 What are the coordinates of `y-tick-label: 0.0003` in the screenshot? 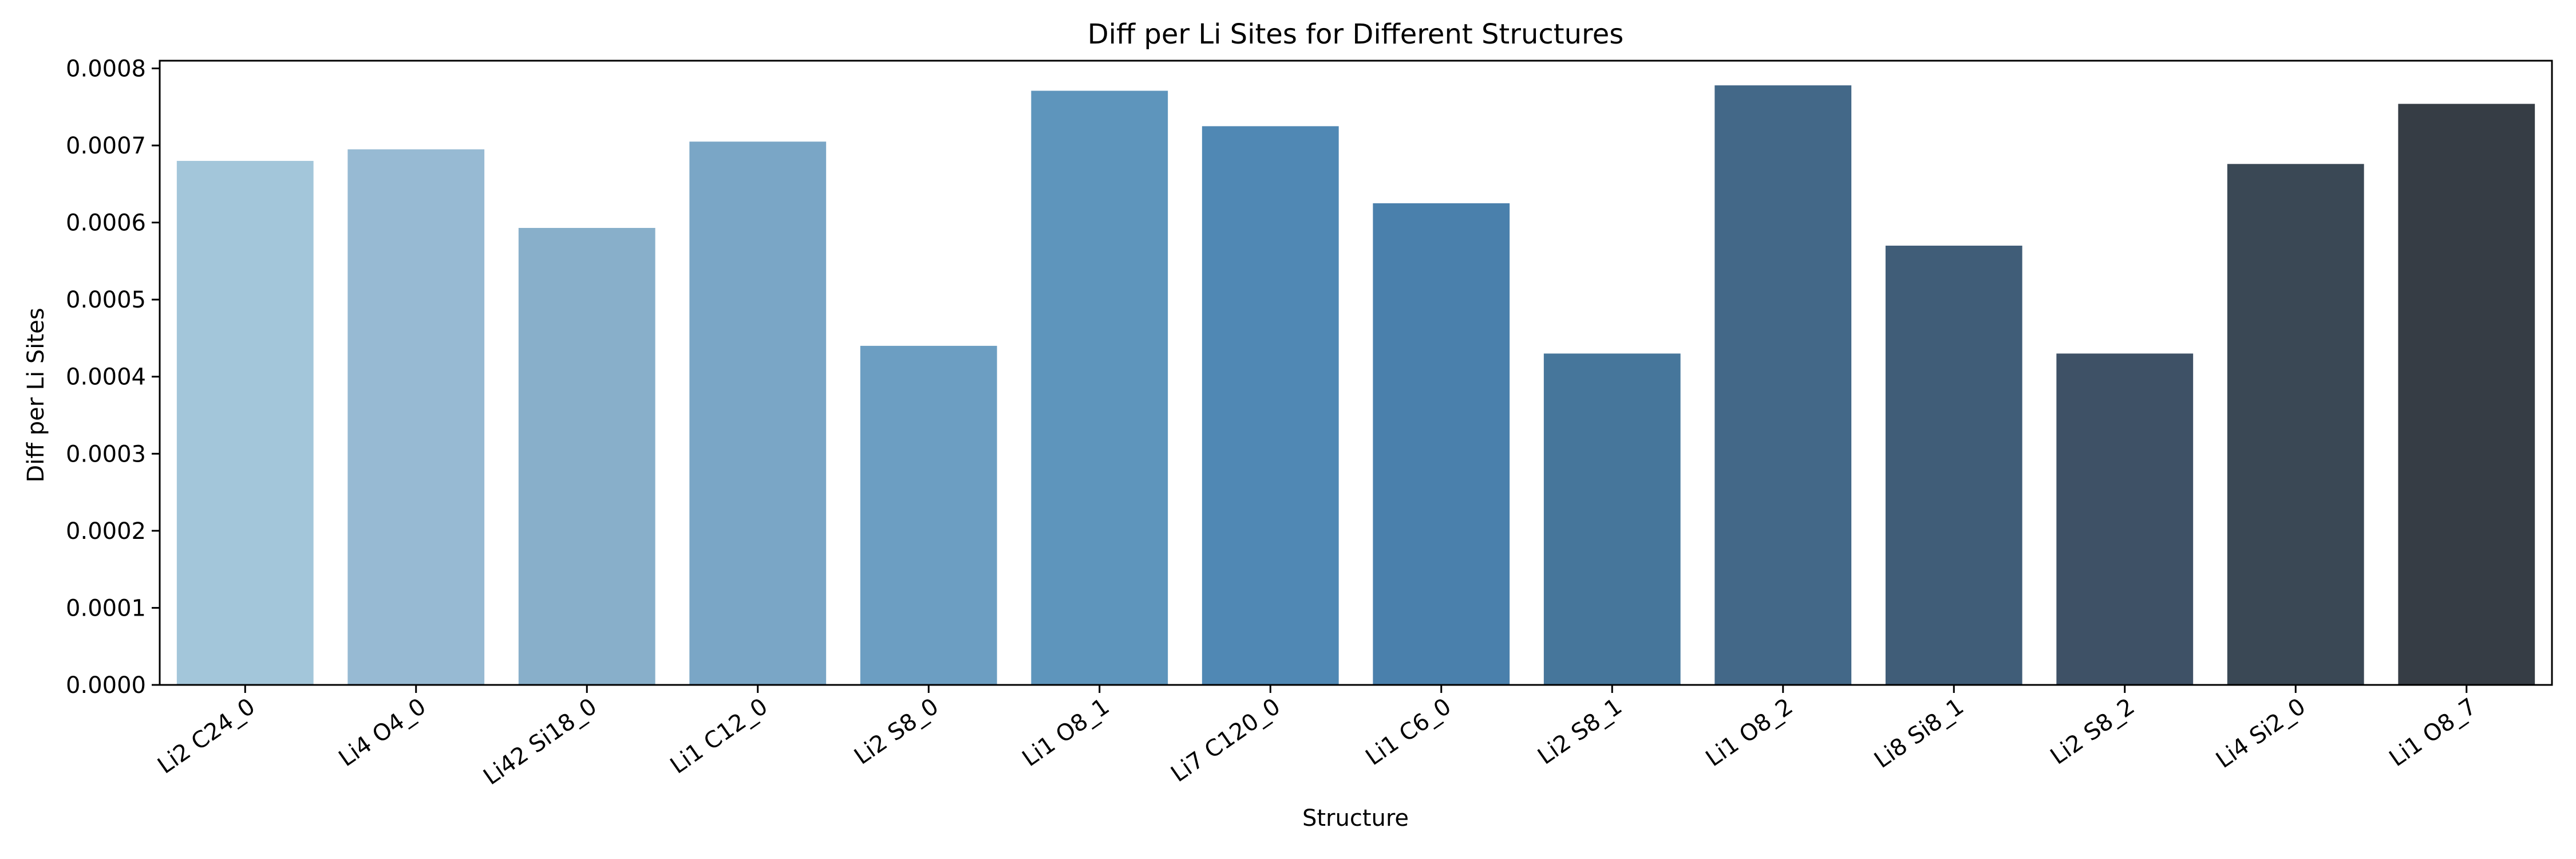 It's located at (106, 454).